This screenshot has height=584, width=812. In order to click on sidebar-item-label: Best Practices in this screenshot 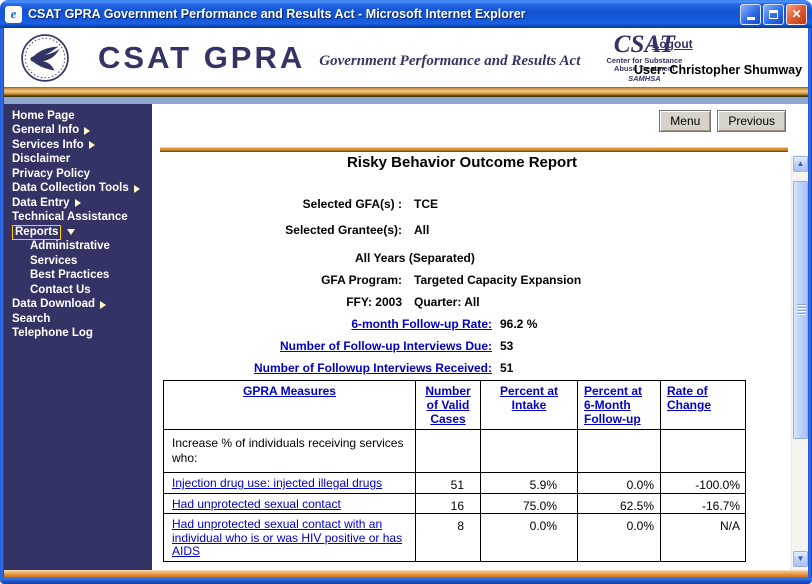, I will do `click(70, 275)`.